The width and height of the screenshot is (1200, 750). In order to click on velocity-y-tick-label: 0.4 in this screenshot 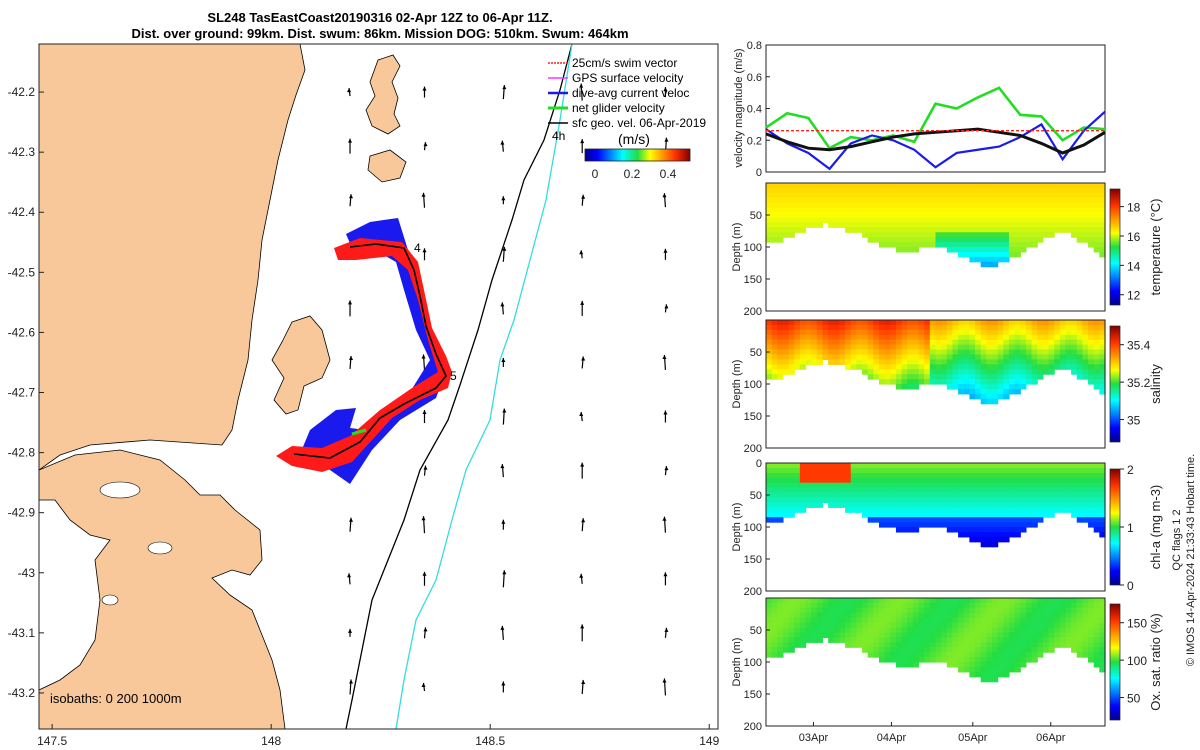, I will do `click(754, 110)`.